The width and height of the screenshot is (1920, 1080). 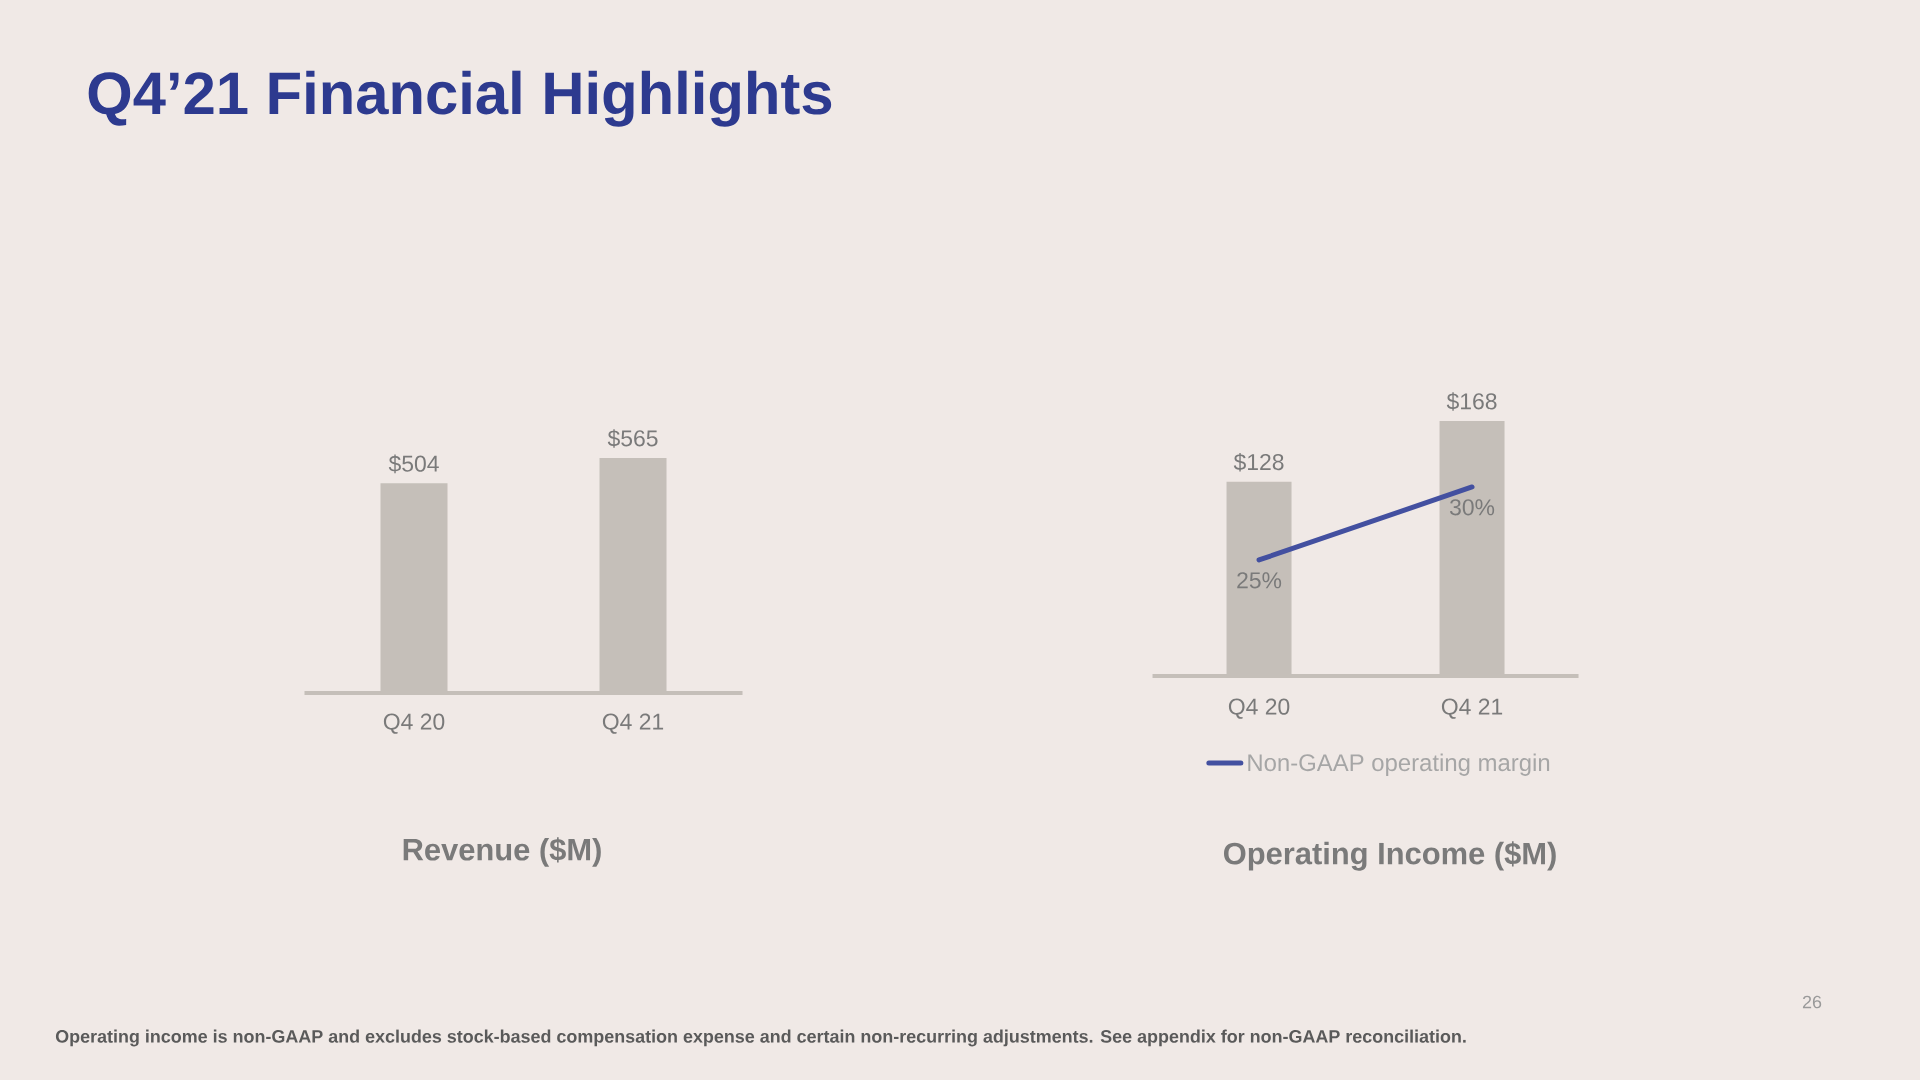 What do you see at coordinates (760, 1038) in the screenshot?
I see `text: Operating income is non-GAAP and excludes stock-based compensation expense and certain non-recurring adjustments. See appendix for non-GAAP reconciliation.` at bounding box center [760, 1038].